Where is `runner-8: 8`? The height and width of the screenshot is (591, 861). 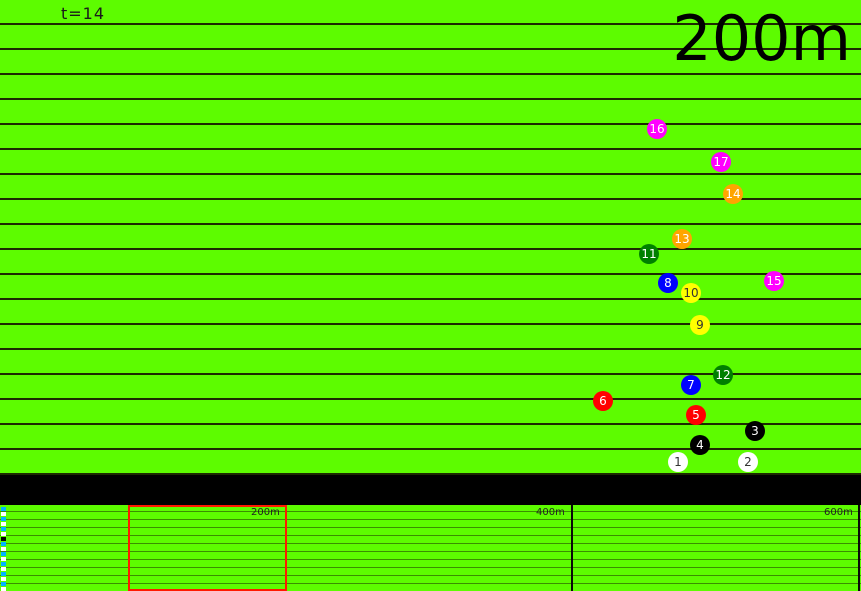 runner-8: 8 is located at coordinates (668, 283).